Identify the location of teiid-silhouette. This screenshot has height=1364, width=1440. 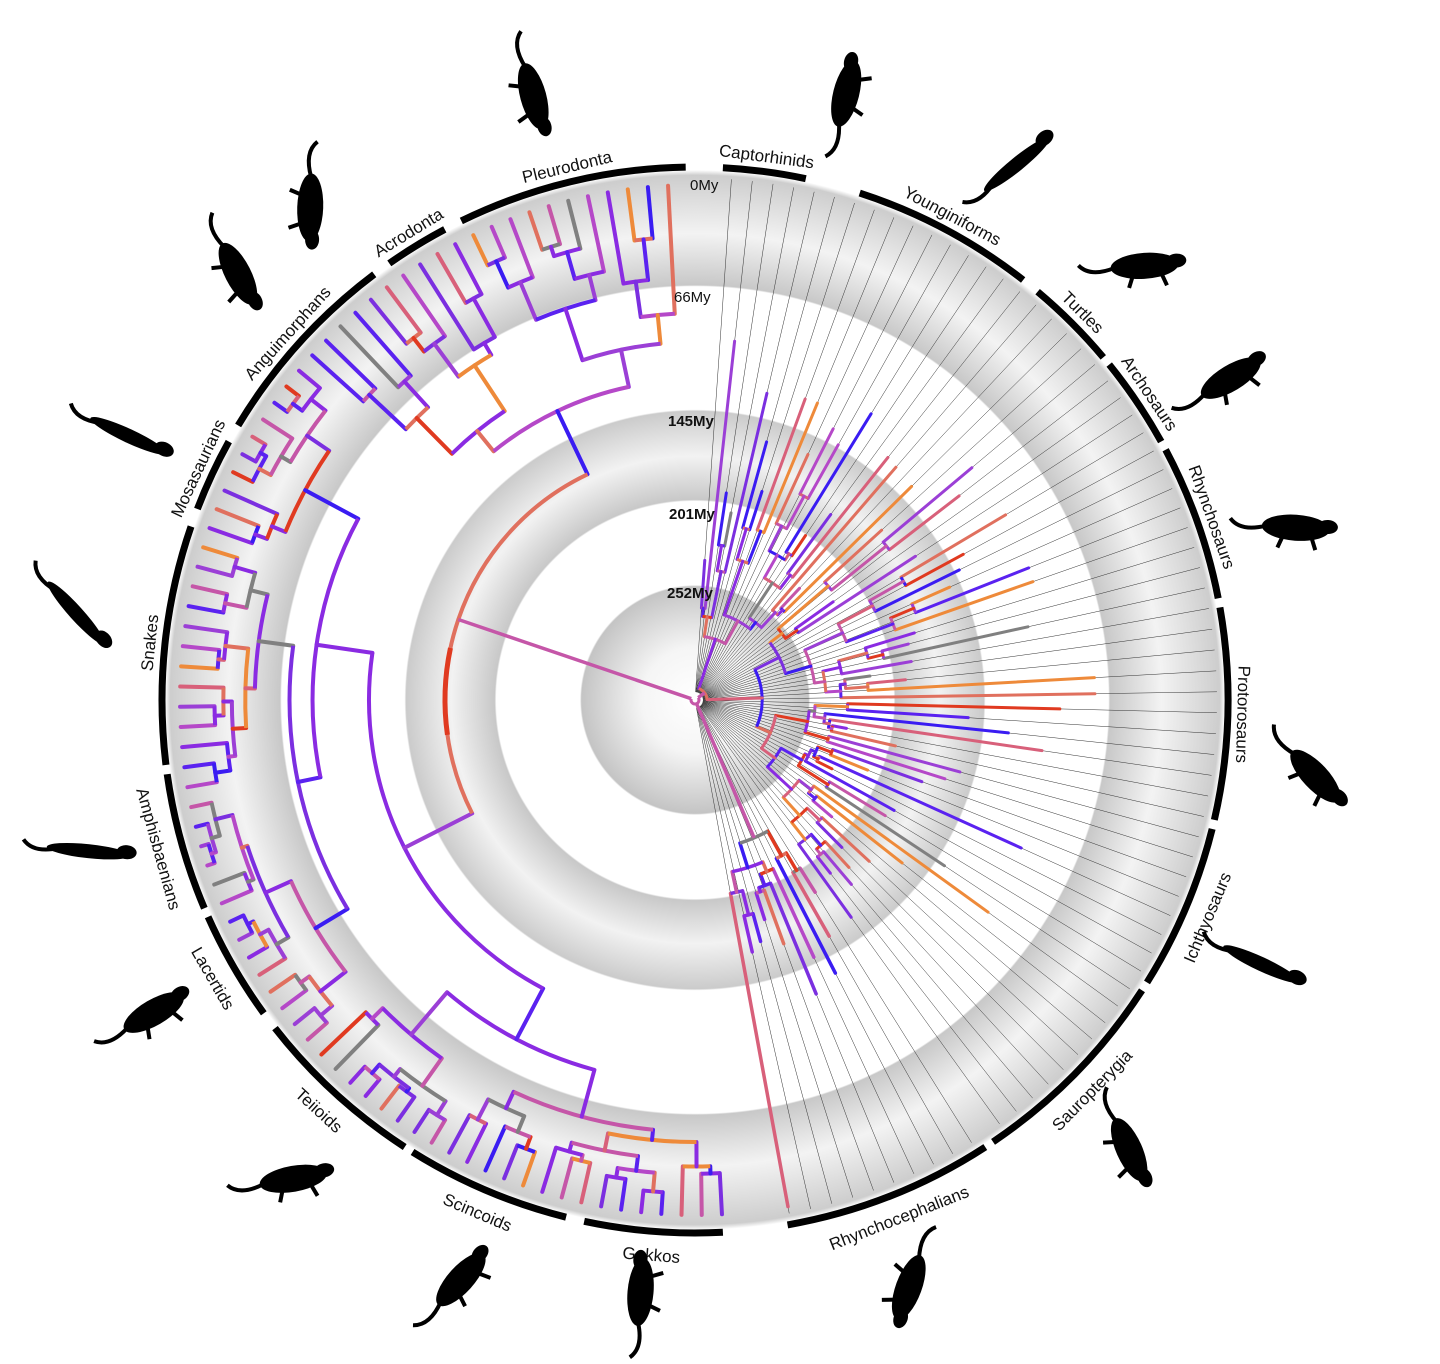
(280, 1183).